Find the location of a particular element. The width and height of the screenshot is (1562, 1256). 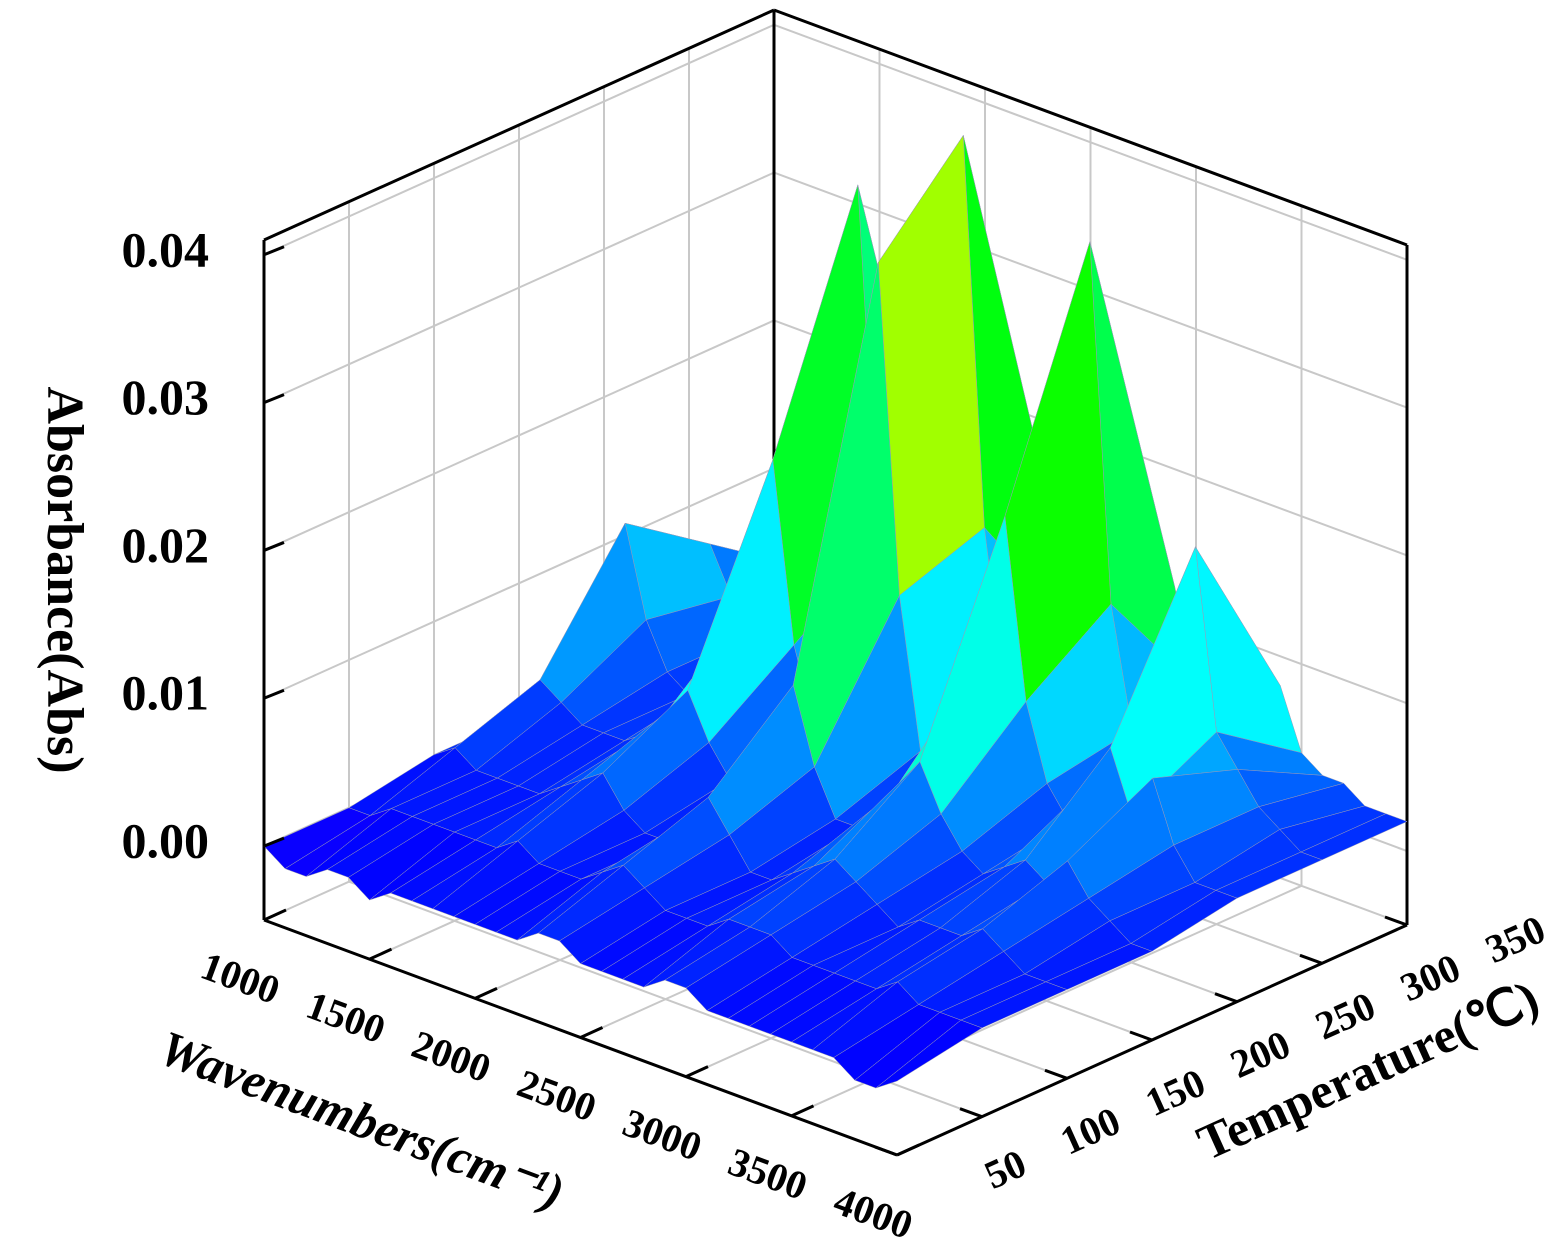

x-tick-label: 1500 is located at coordinates (346, 1017).